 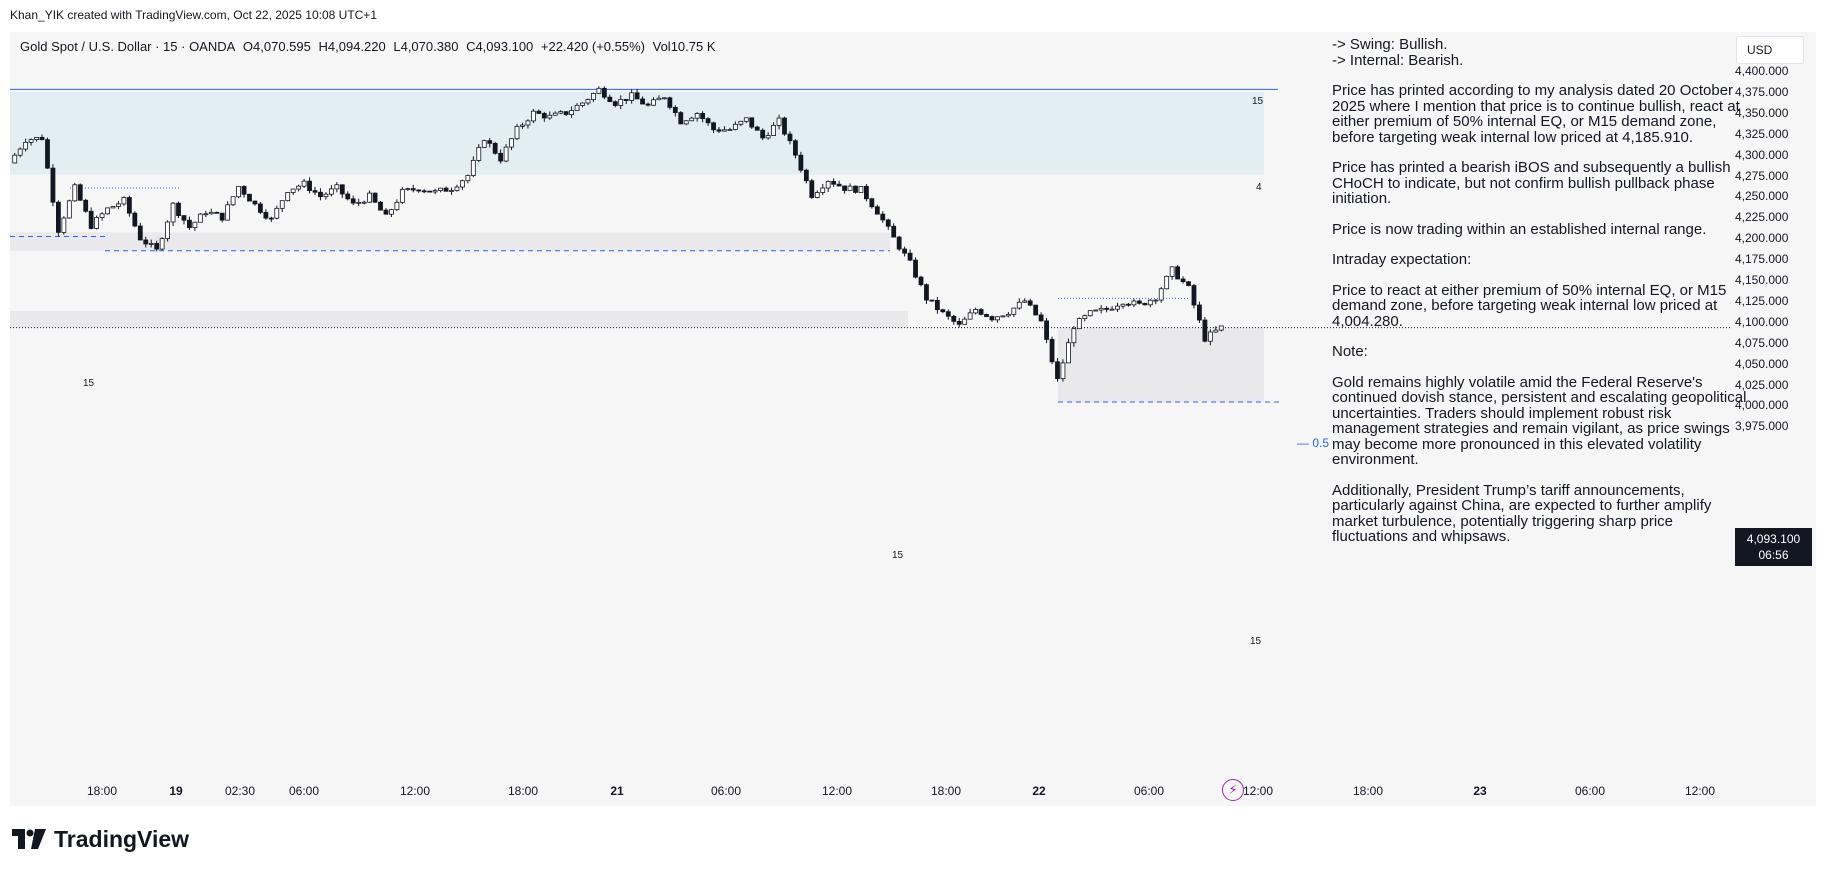 I want to click on symbol-name: Gold Spot / U.S. Dollar · 15 · OANDA, so click(x=128, y=46).